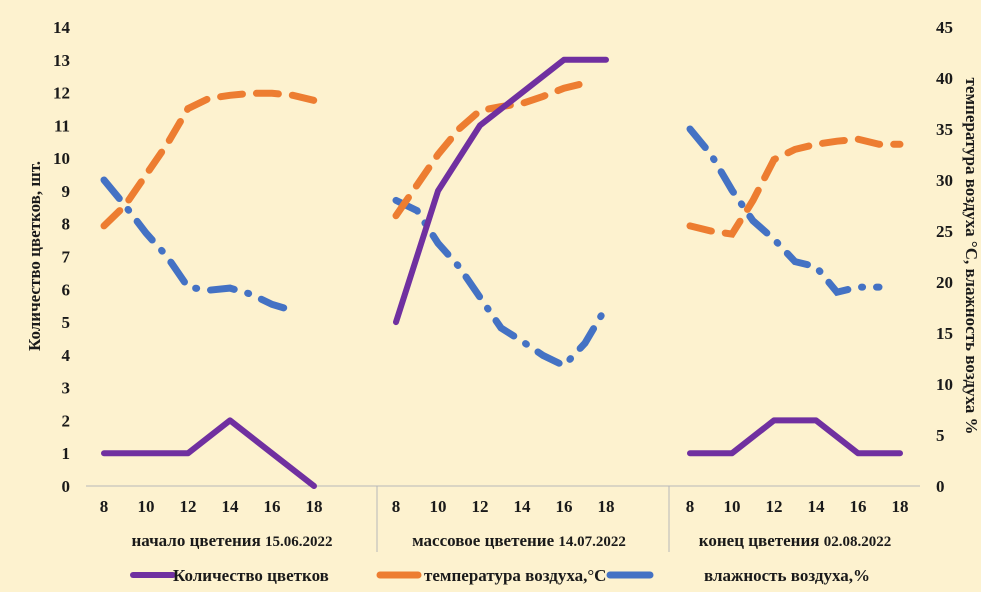  What do you see at coordinates (944, 129) in the screenshot?
I see `y-right-tick-label: 35` at bounding box center [944, 129].